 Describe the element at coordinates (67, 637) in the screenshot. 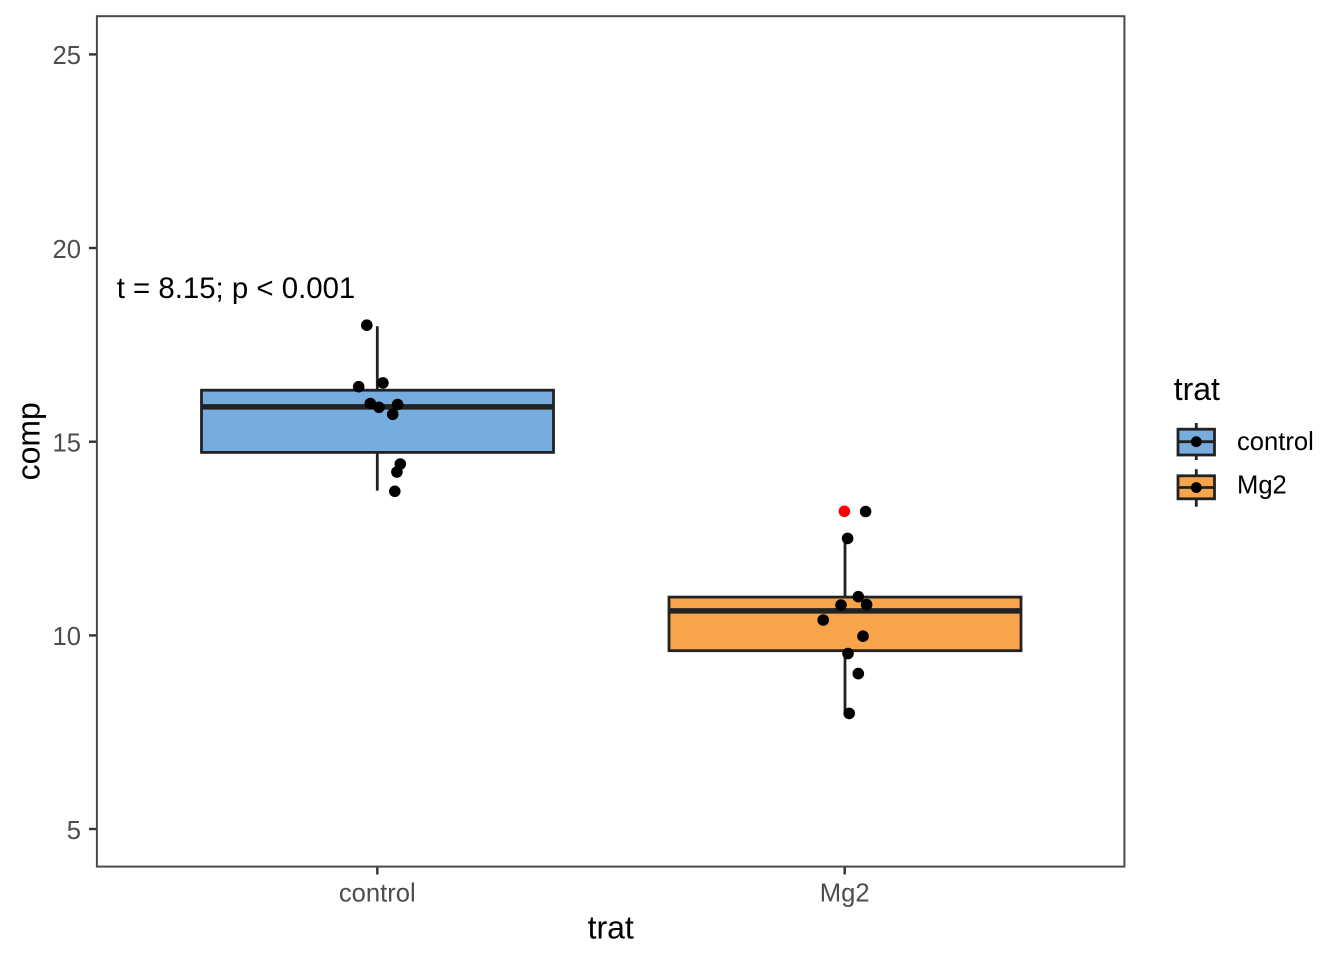

I see `svg-text: 10` at that location.